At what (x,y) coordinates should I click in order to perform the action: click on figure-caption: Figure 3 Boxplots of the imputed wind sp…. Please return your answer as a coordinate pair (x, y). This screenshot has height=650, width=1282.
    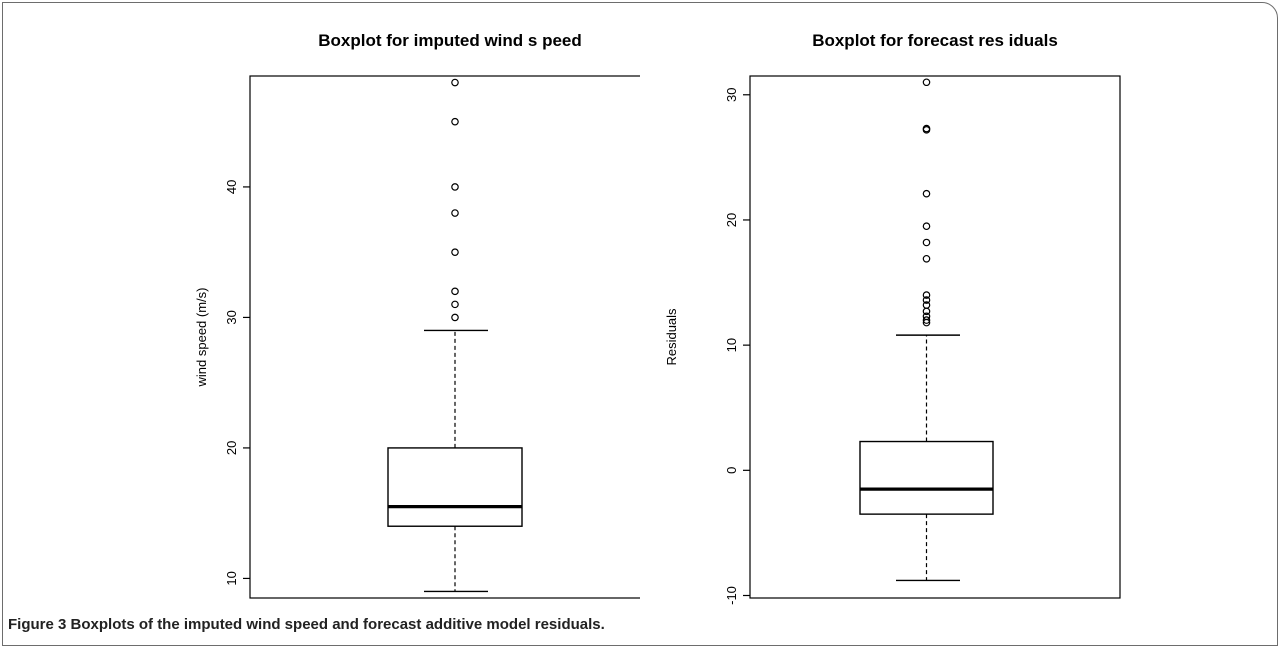
    Looking at the image, I should click on (638, 624).